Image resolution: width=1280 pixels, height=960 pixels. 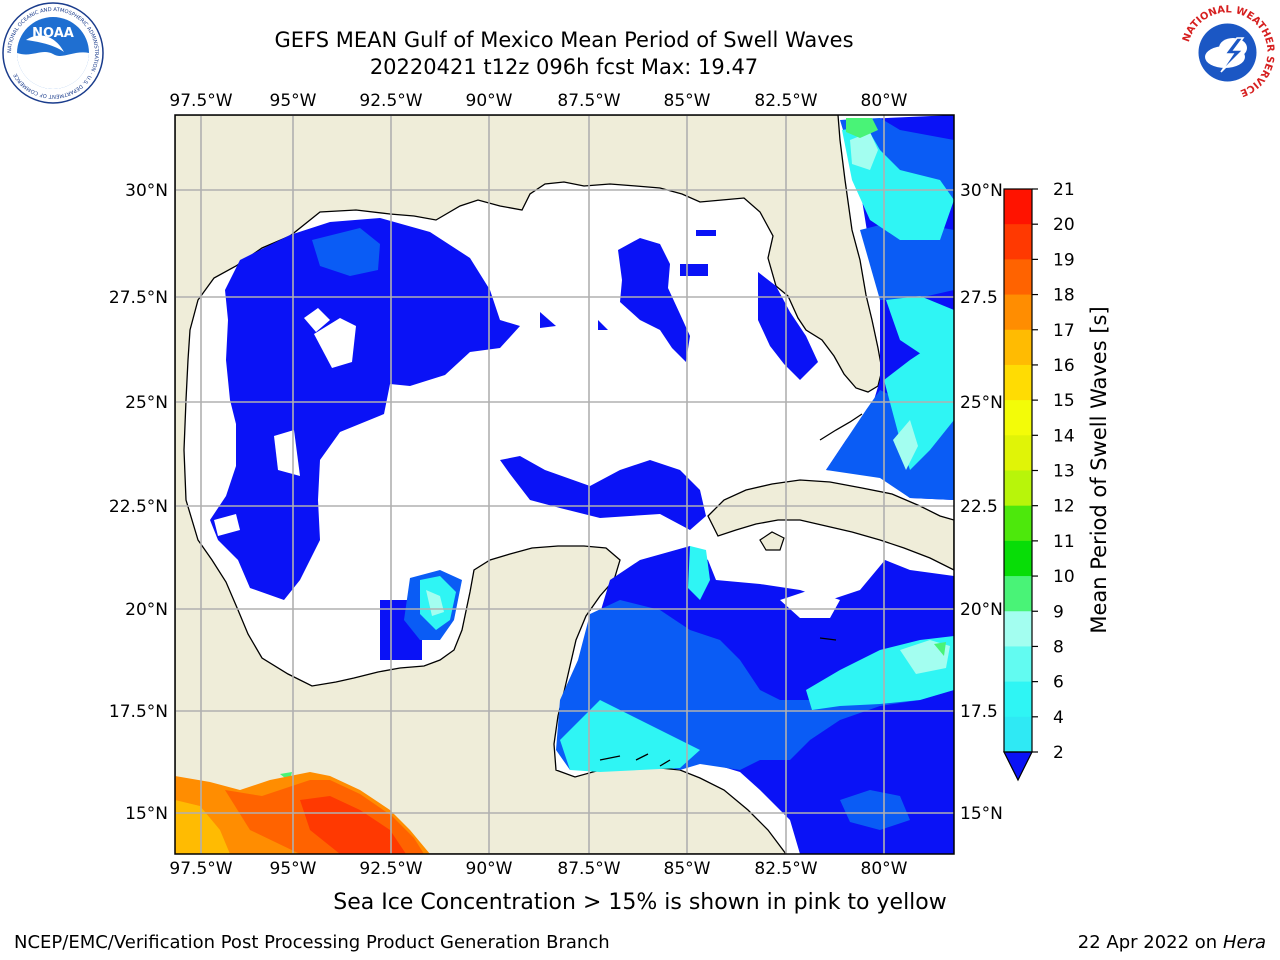 I want to click on lat-label-right: 30°N, so click(x=981, y=191).